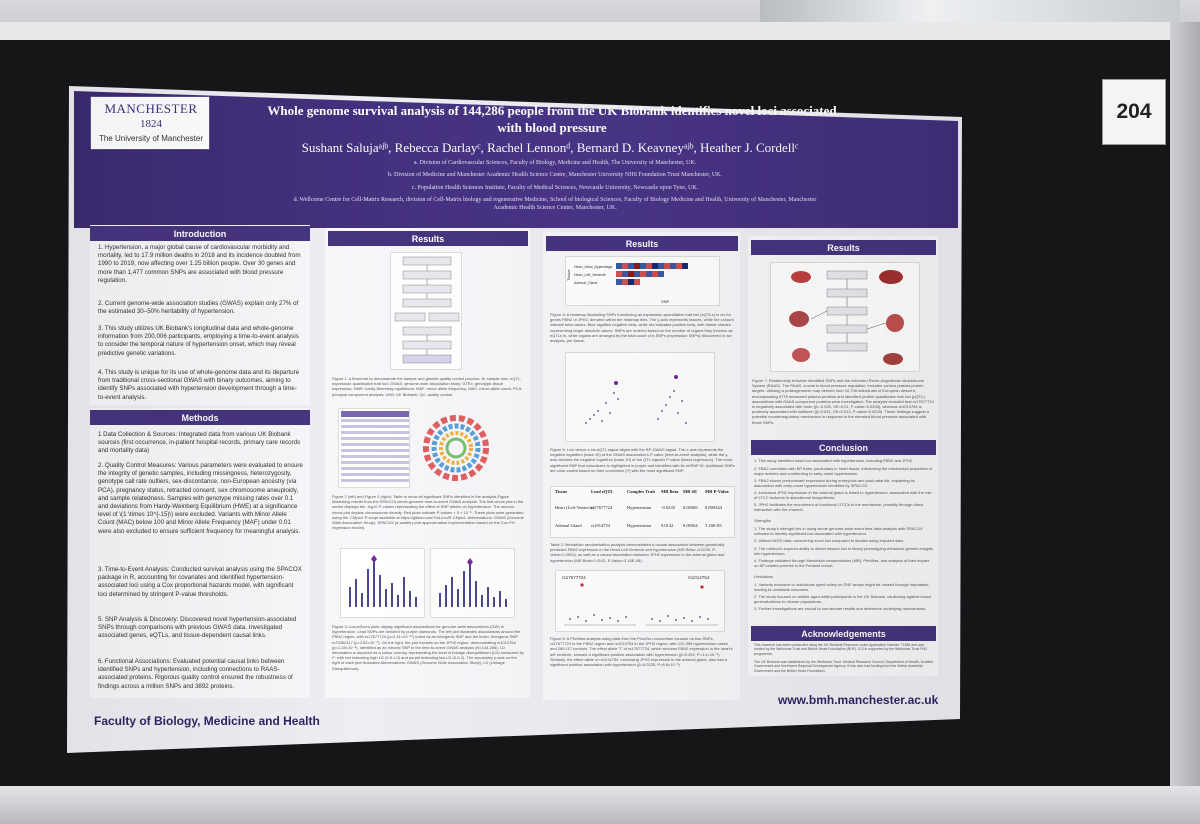  What do you see at coordinates (473, 582) in the screenshot?
I see `locuszoom-plot-right` at bounding box center [473, 582].